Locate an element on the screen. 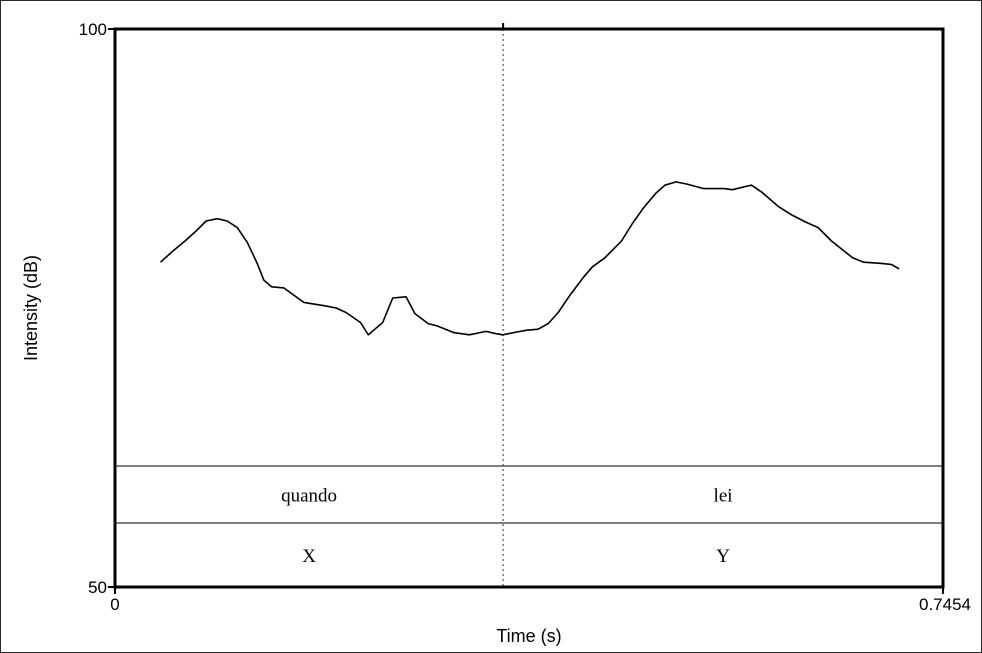  tier-interval-label: quando is located at coordinates (309, 496).